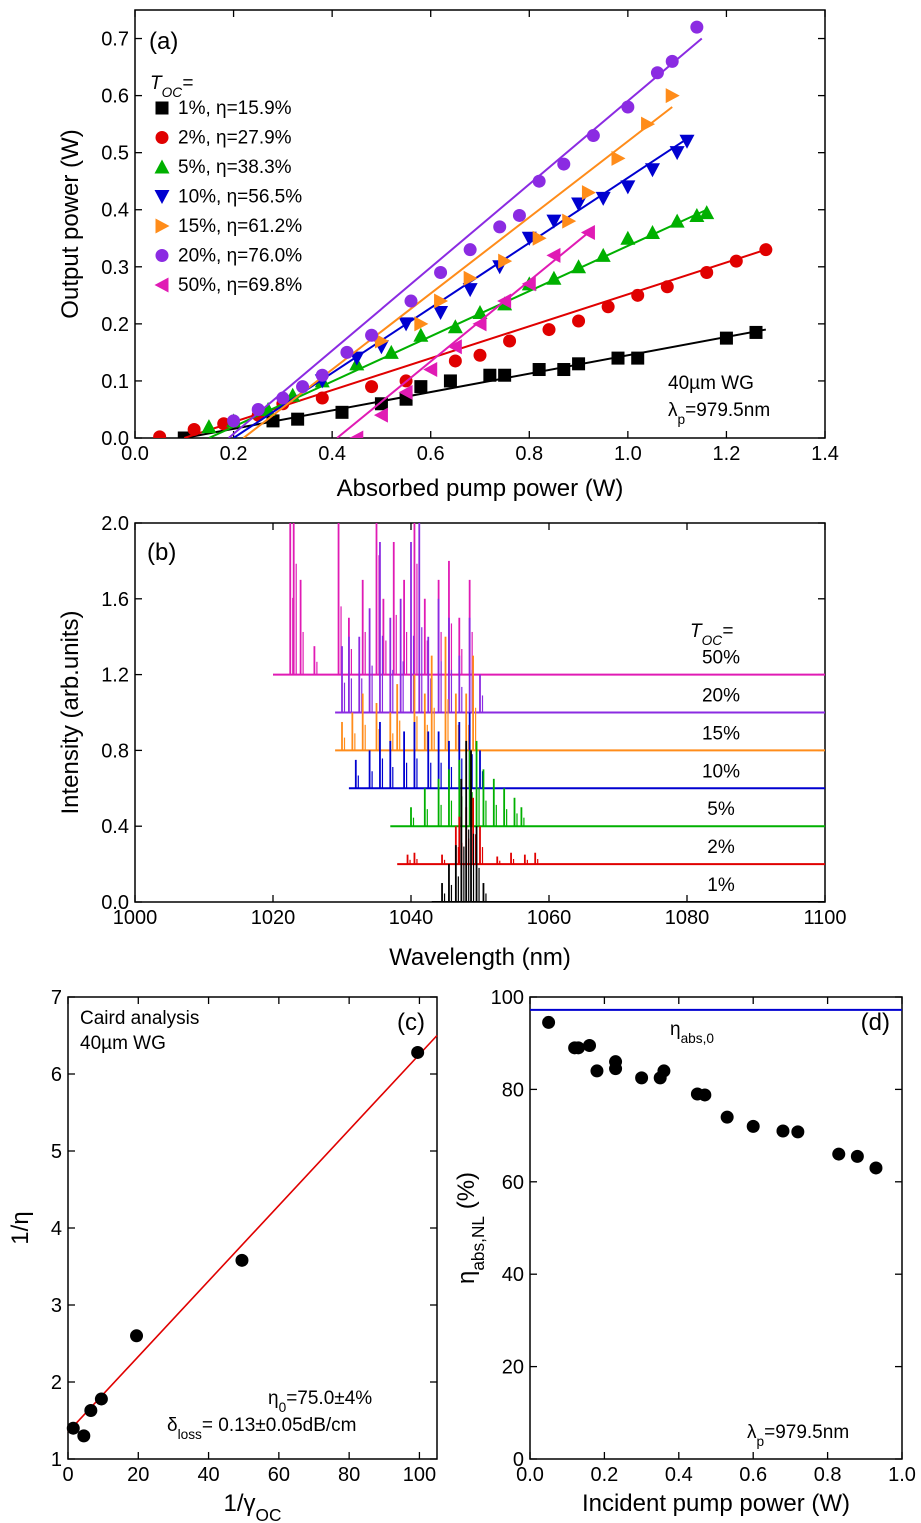 The height and width of the screenshot is (1523, 921). What do you see at coordinates (240, 226) in the screenshot?
I see `legend-entry: 15%, η=61.2%` at bounding box center [240, 226].